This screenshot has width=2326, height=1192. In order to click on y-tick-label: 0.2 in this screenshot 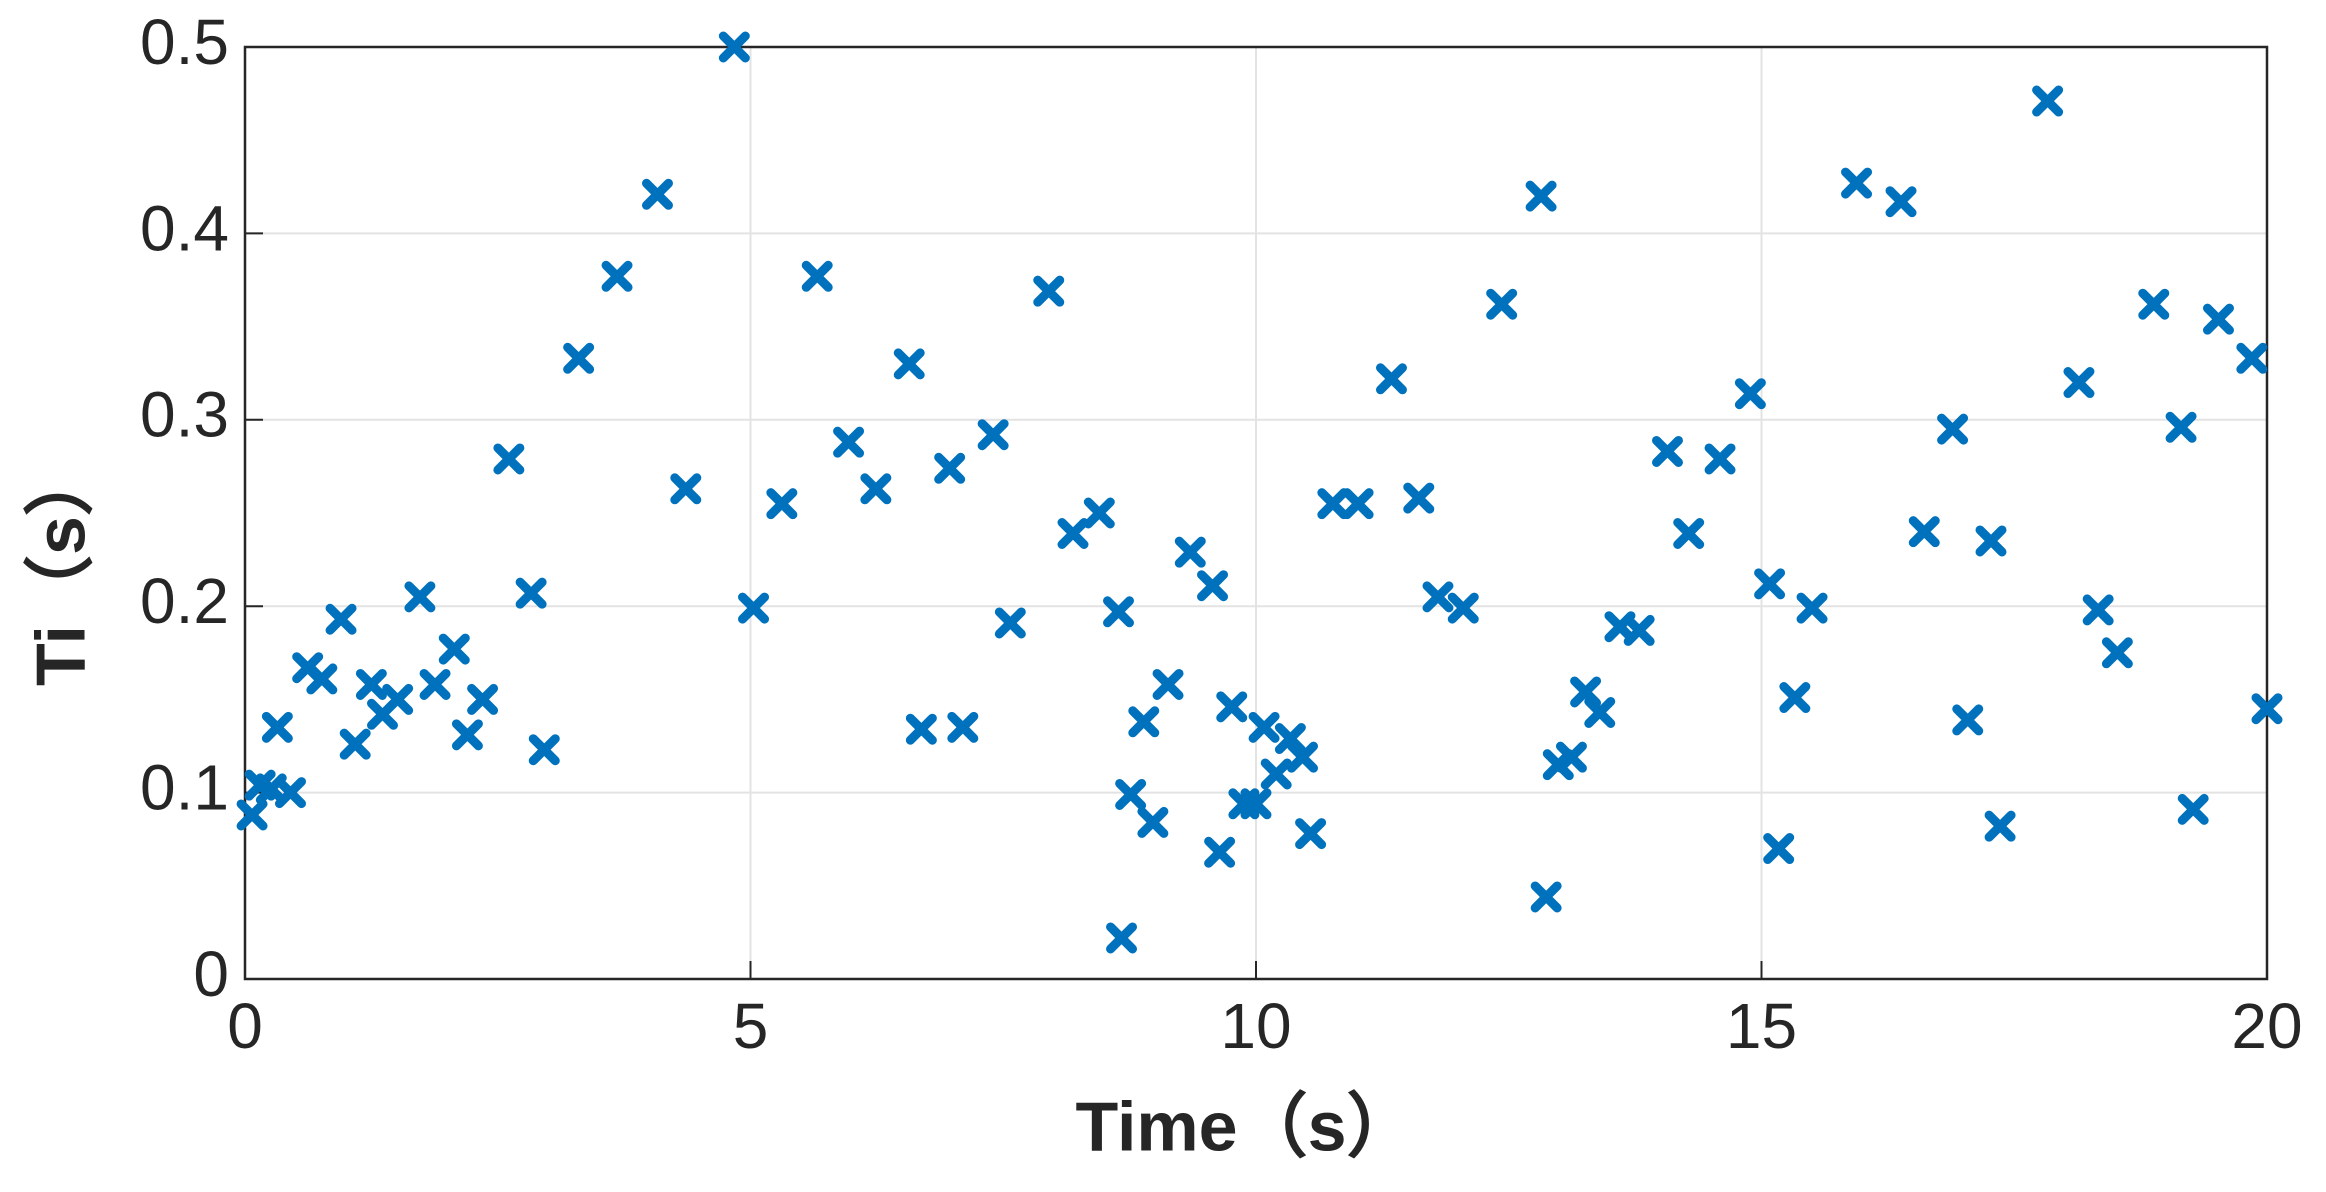, I will do `click(184, 601)`.